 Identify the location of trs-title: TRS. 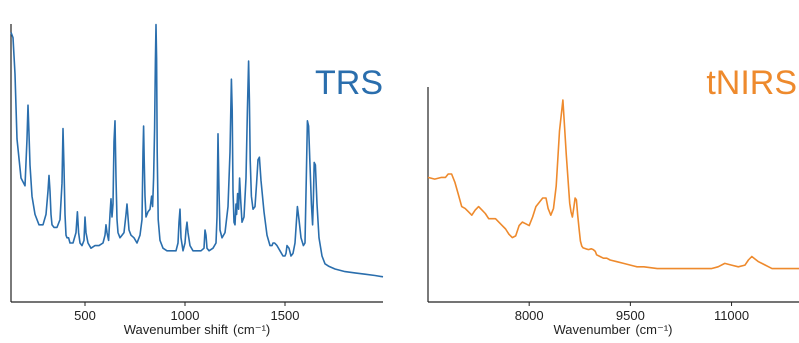
(349, 83).